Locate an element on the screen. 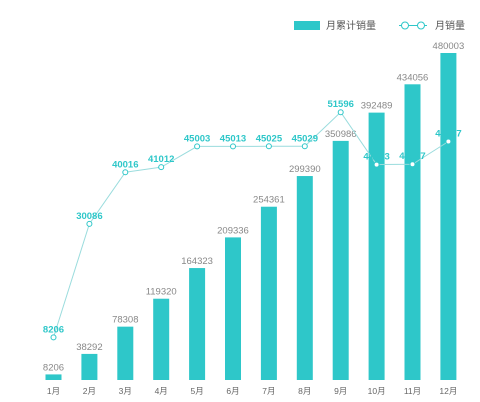 This screenshot has width=480, height=402. line-value-label: 40016 is located at coordinates (125, 164).